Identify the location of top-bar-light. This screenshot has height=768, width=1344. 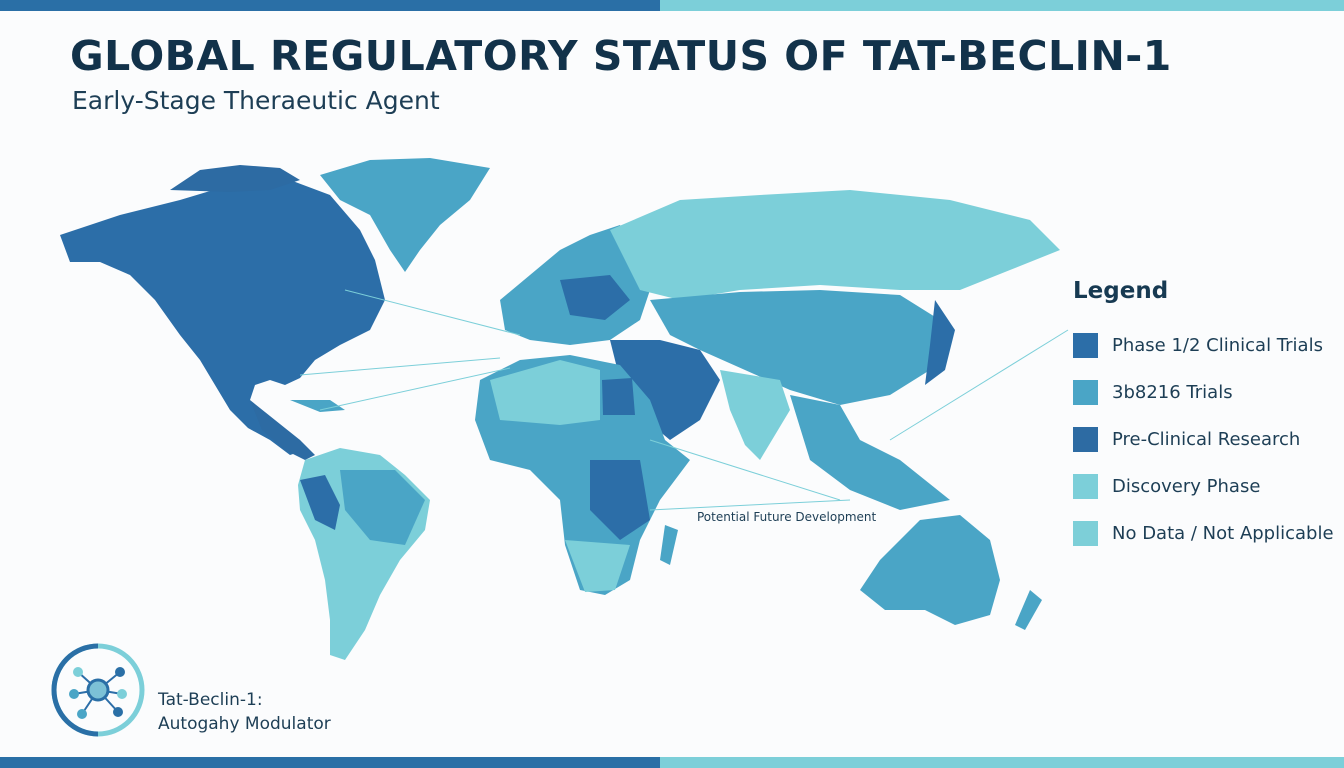
(1002, 5).